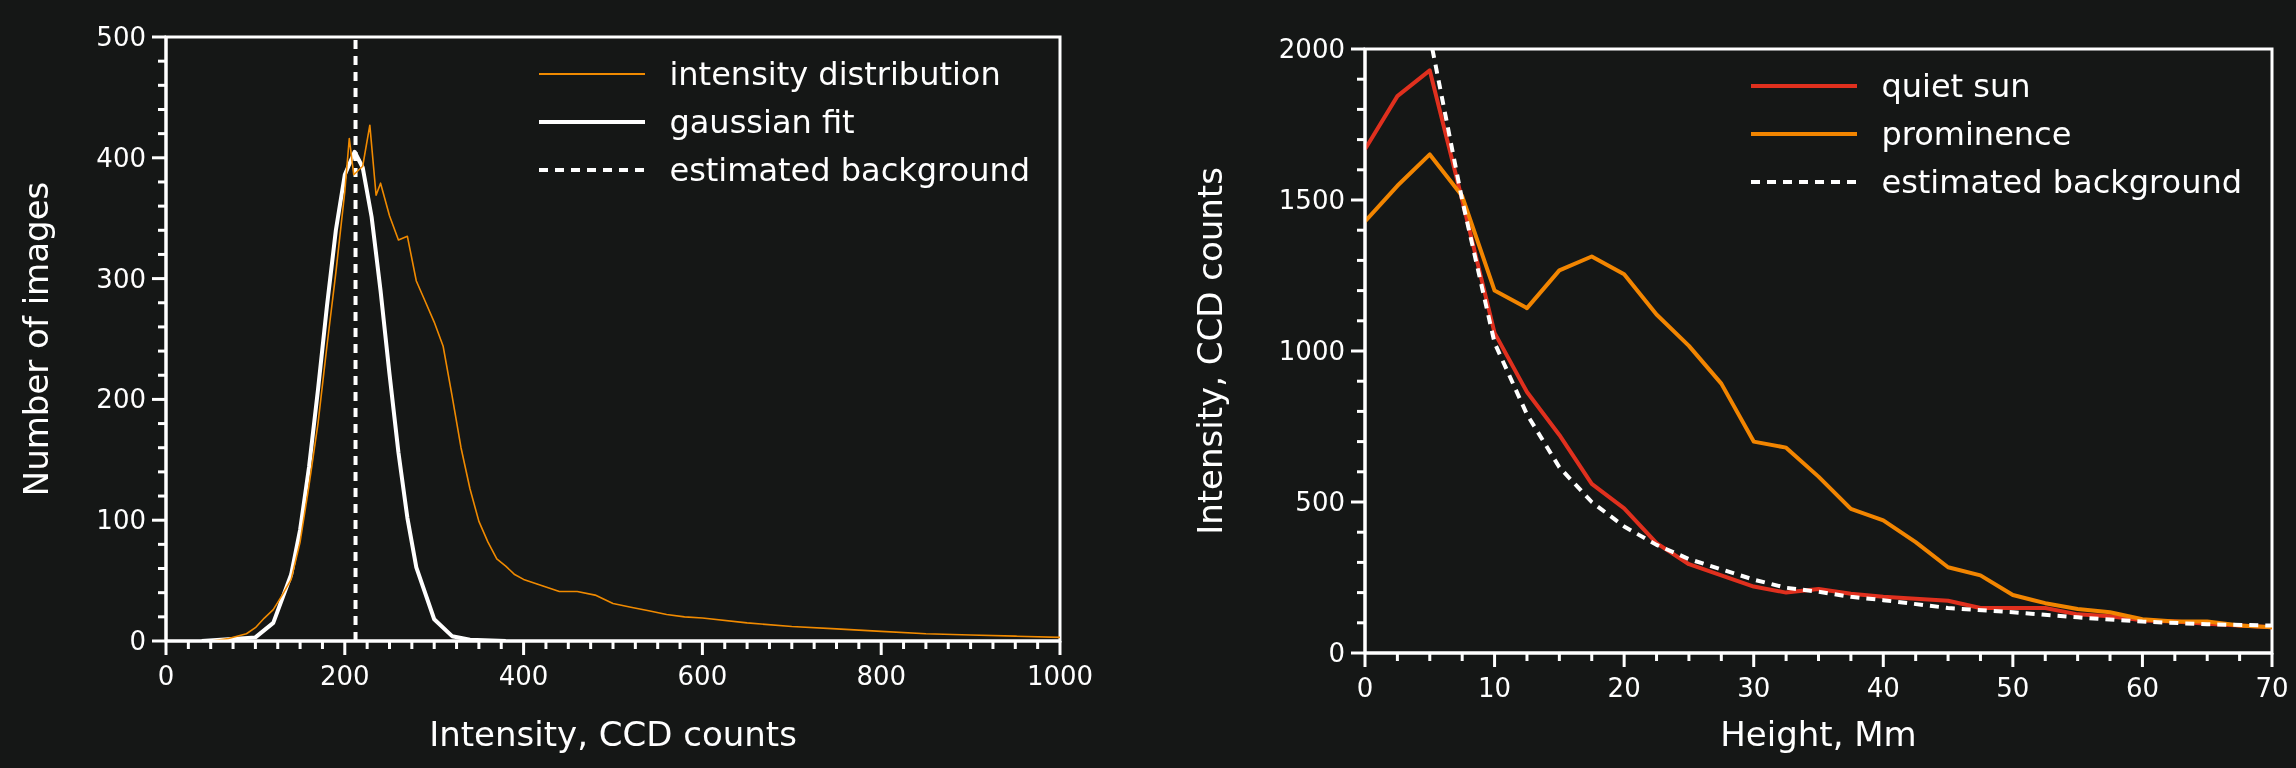 The image size is (2296, 768). I want to click on x-tick-label: 20, so click(1624, 688).